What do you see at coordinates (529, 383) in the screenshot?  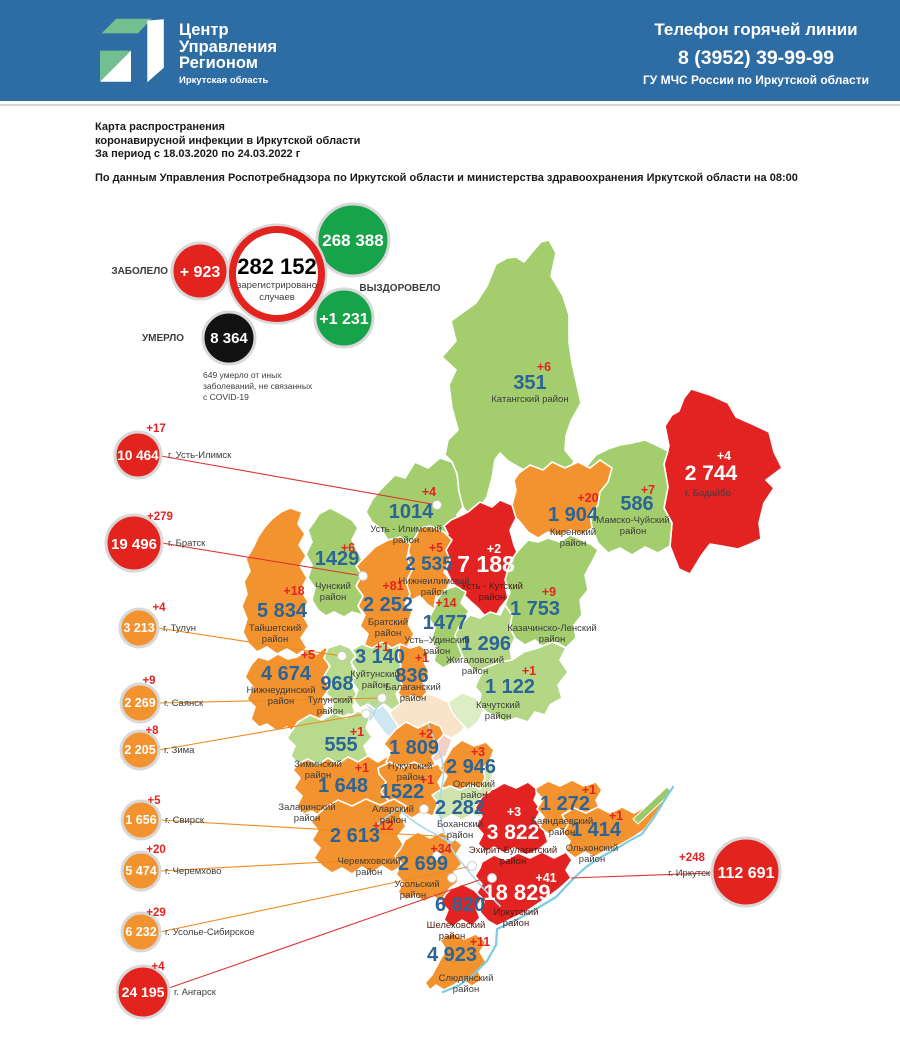 I see `svg-text: 351` at bounding box center [529, 383].